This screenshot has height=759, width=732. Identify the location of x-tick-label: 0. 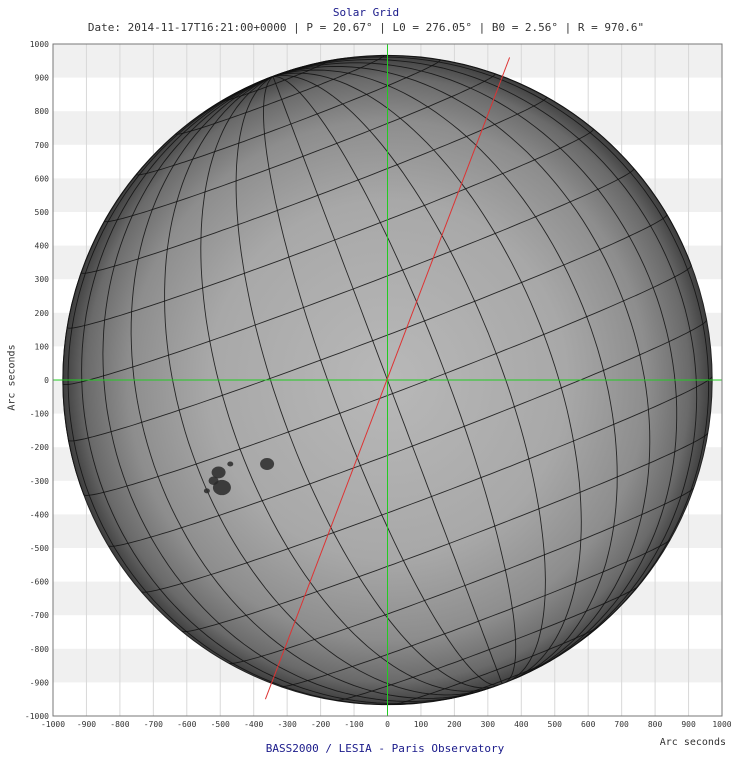
(387, 724).